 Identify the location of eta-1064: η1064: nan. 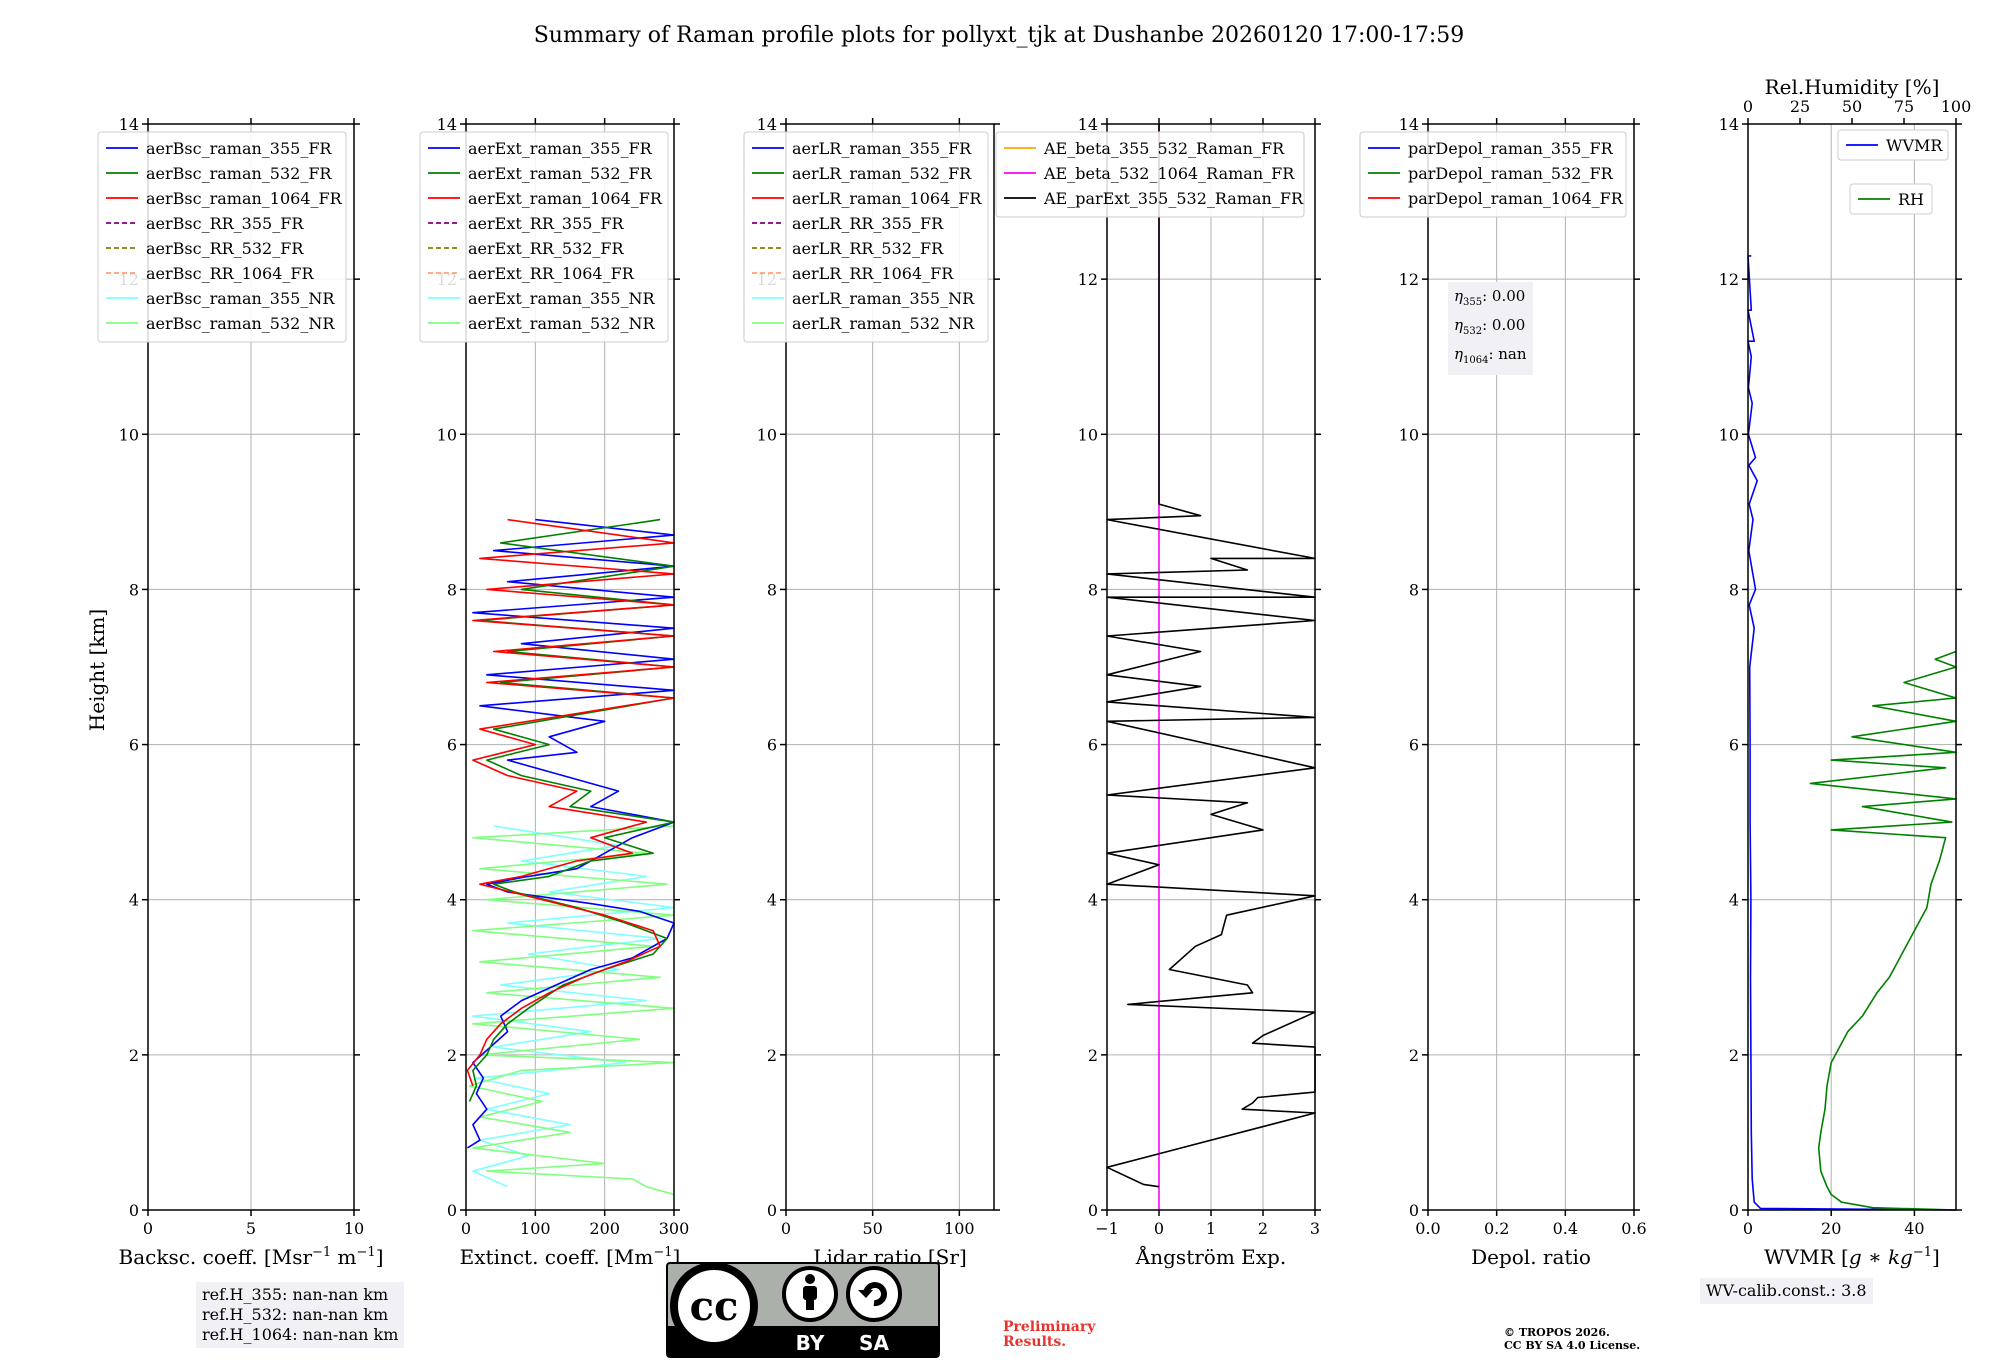
(1490, 355).